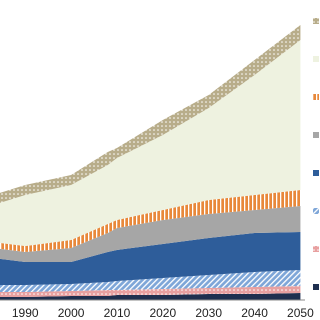 Image resolution: width=320 pixels, height=320 pixels. Describe the element at coordinates (71, 313) in the screenshot. I see `x-tick-label: 2000` at that location.